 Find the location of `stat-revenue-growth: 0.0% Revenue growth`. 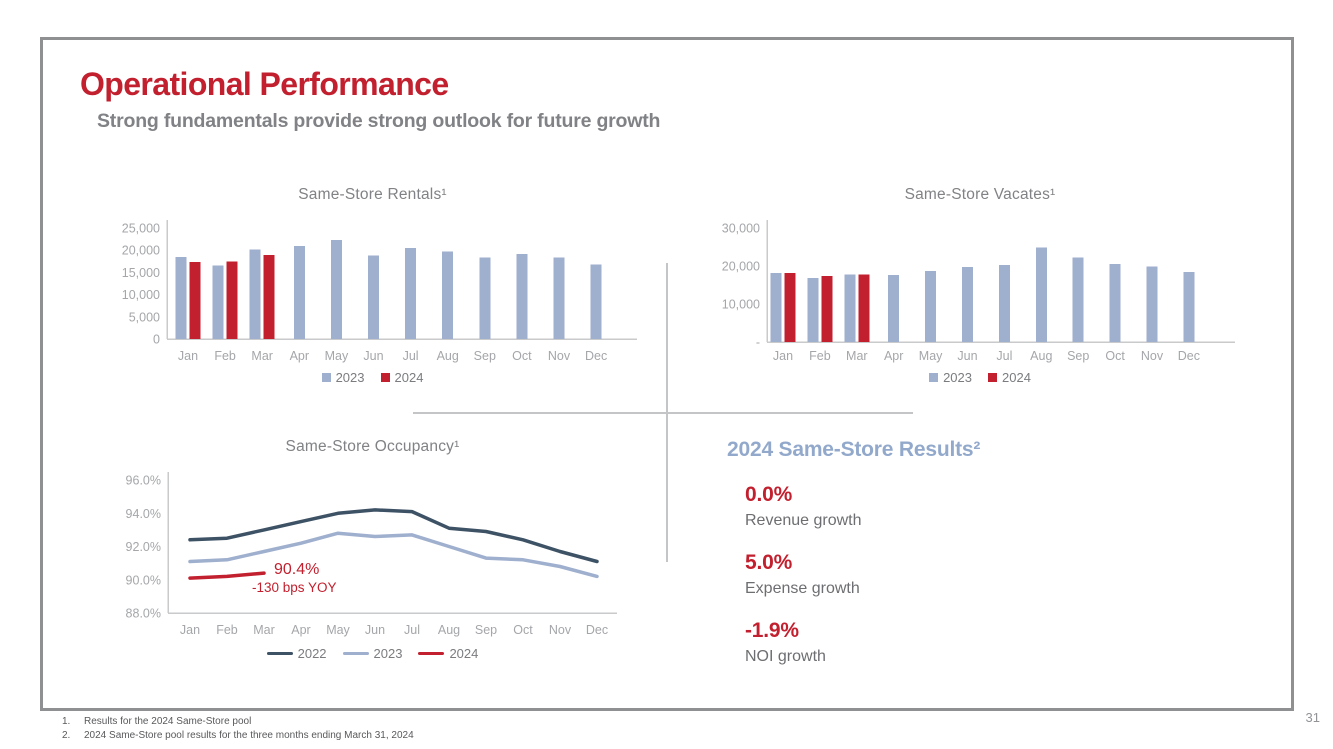

stat-revenue-growth: 0.0% Revenue growth is located at coordinates (956, 507).